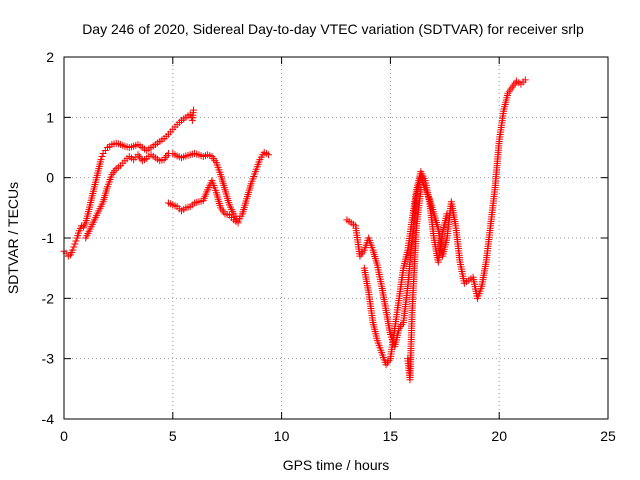  Describe the element at coordinates (13, 238) in the screenshot. I see `y-axis-label: SDTVAR / TECUs` at that location.